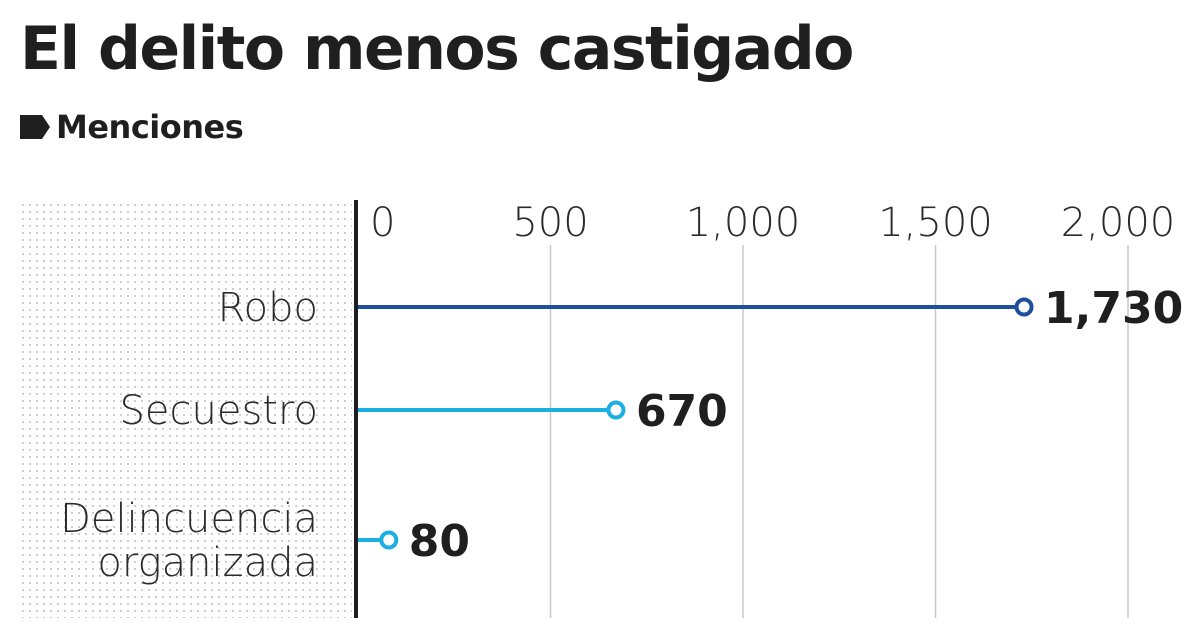 The width and height of the screenshot is (1200, 633). What do you see at coordinates (35, 127) in the screenshot?
I see `subtitle-marker-icon` at bounding box center [35, 127].